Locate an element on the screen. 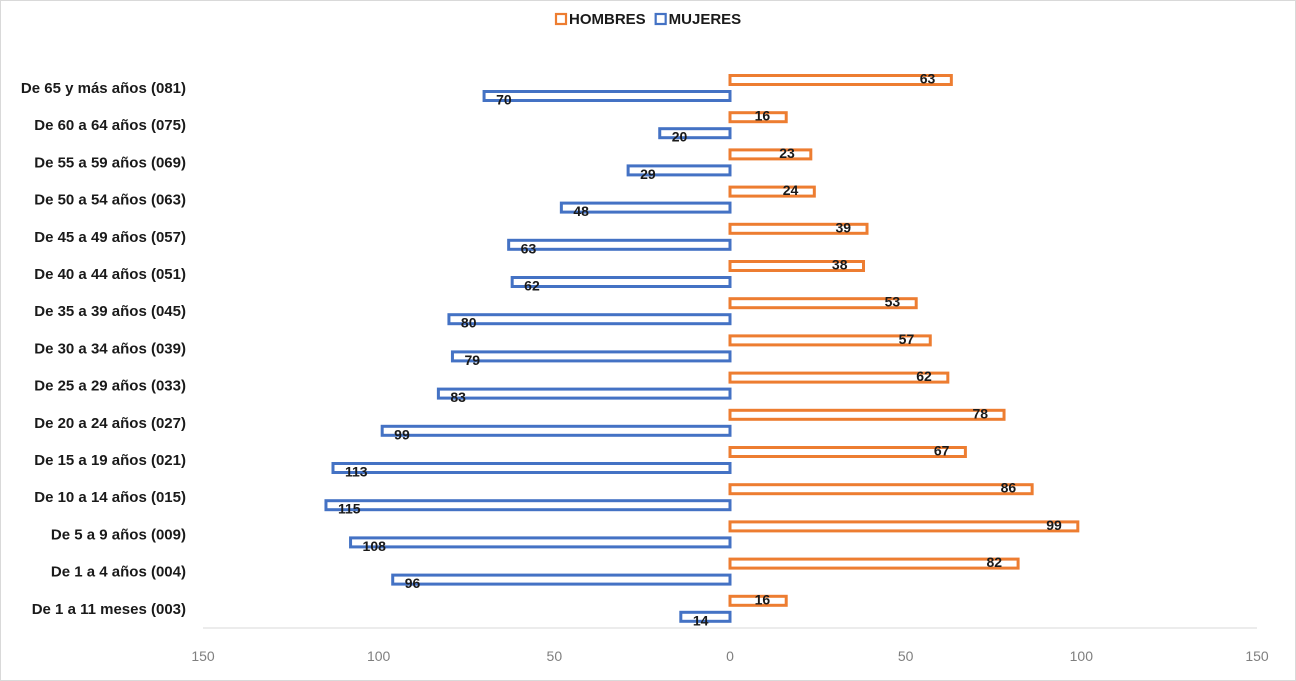 The height and width of the screenshot is (681, 1296). category-label: De 35 a 39 años (045) is located at coordinates (110, 311).